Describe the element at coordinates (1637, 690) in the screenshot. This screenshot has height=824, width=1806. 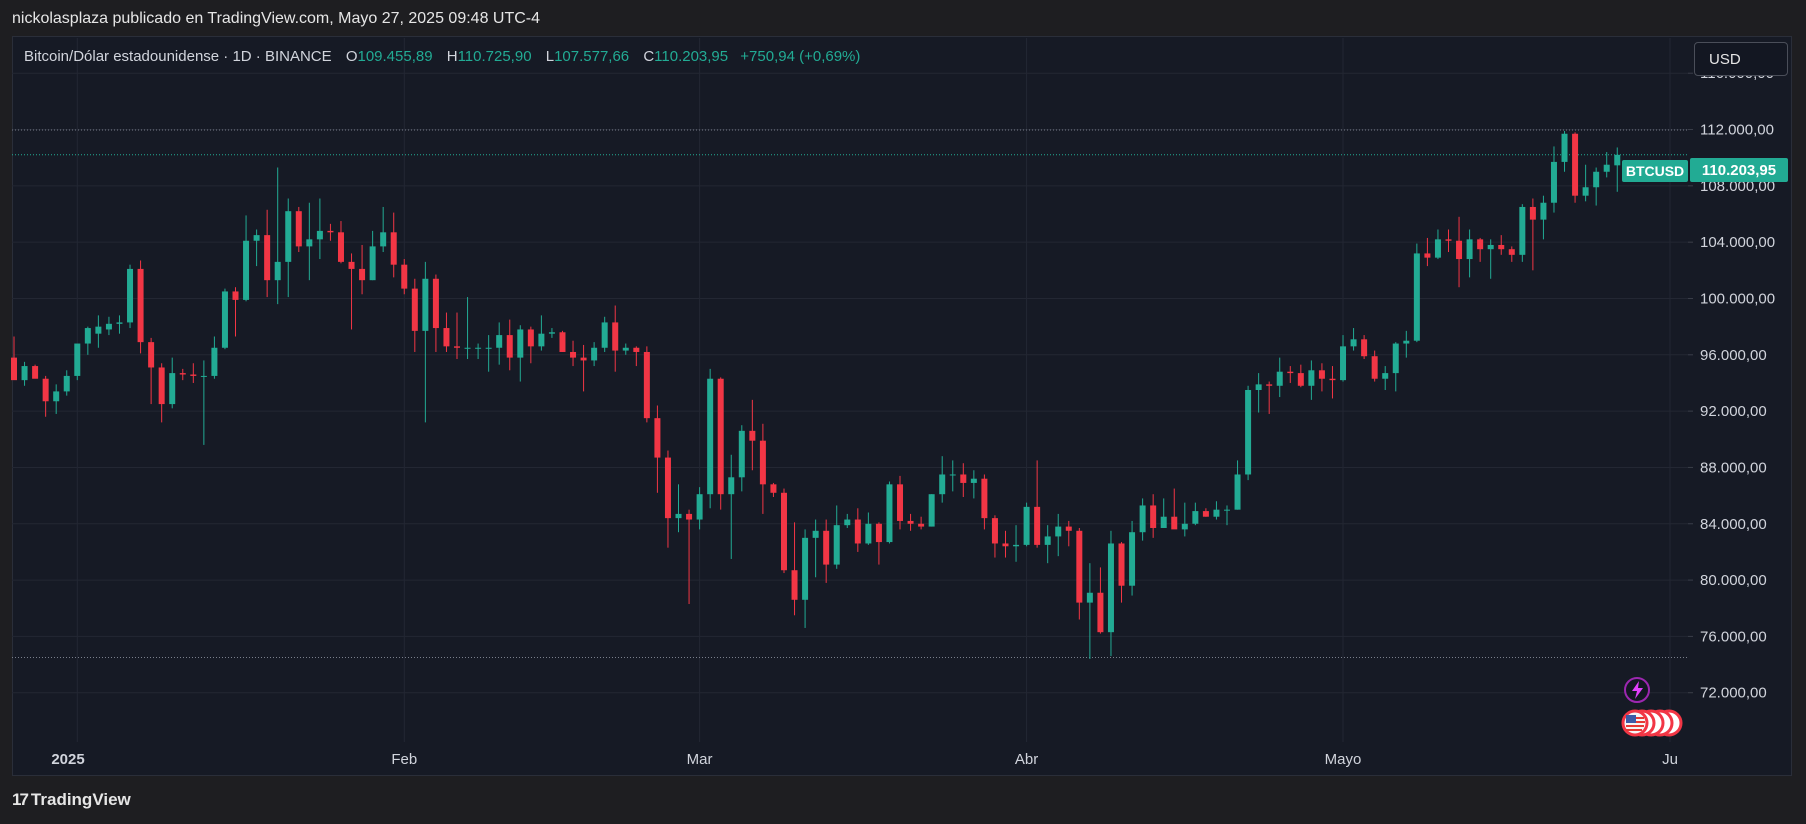
I see `lightning-icon` at that location.